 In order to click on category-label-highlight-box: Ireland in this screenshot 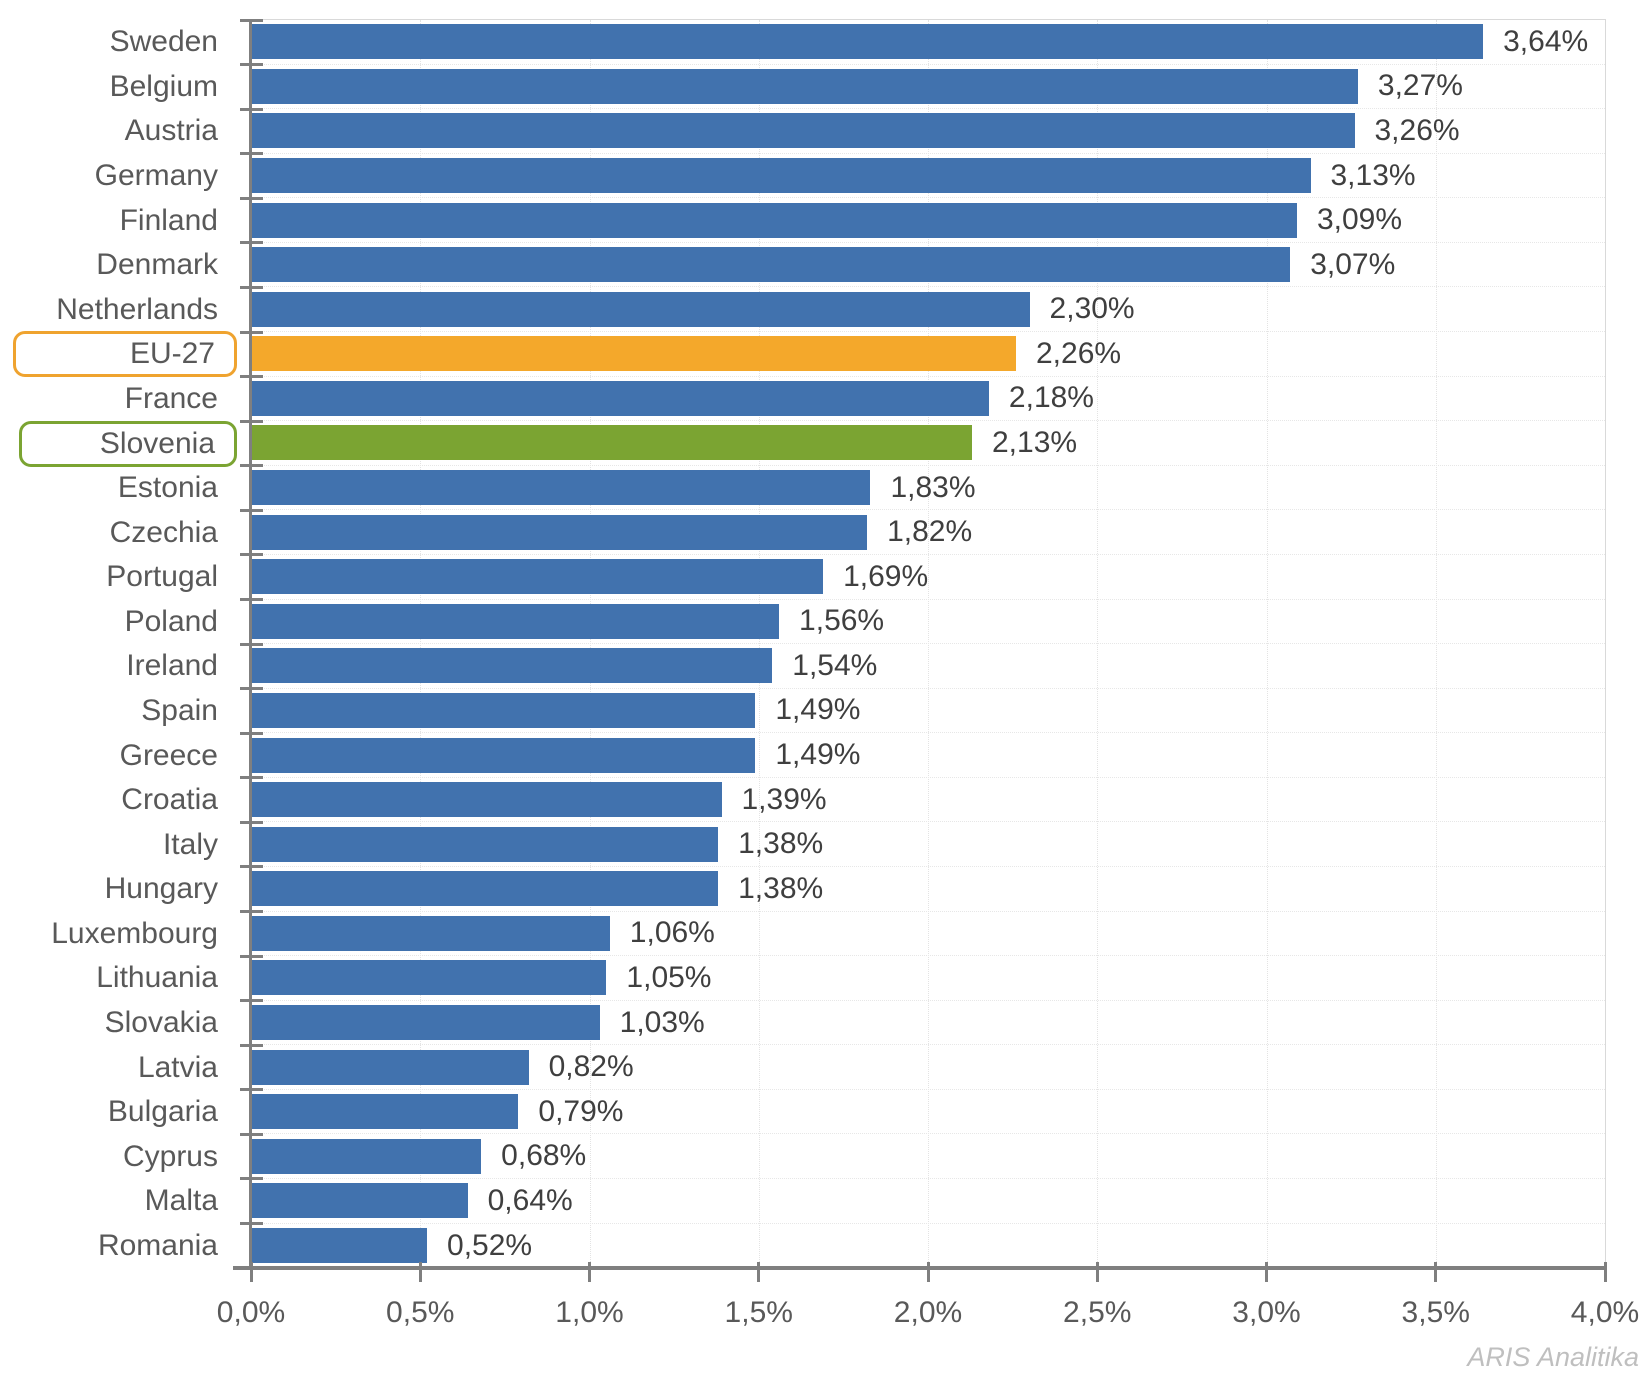, I will do `click(172, 666)`.